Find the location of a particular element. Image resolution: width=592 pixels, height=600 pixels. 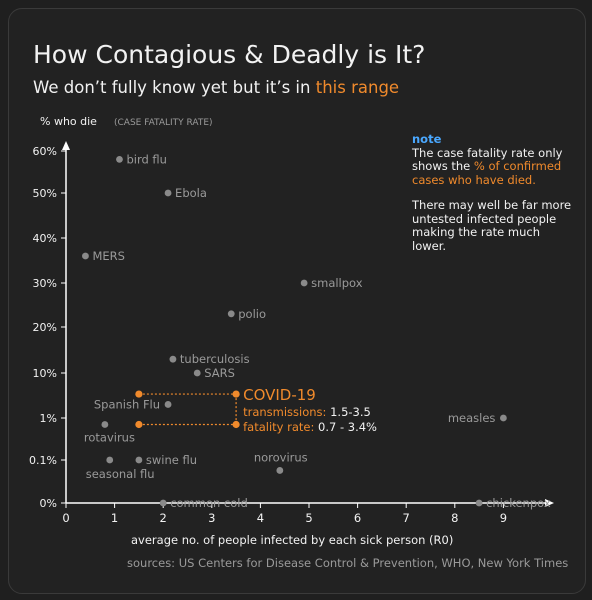

y-tick-label: 30% is located at coordinates (45, 283).